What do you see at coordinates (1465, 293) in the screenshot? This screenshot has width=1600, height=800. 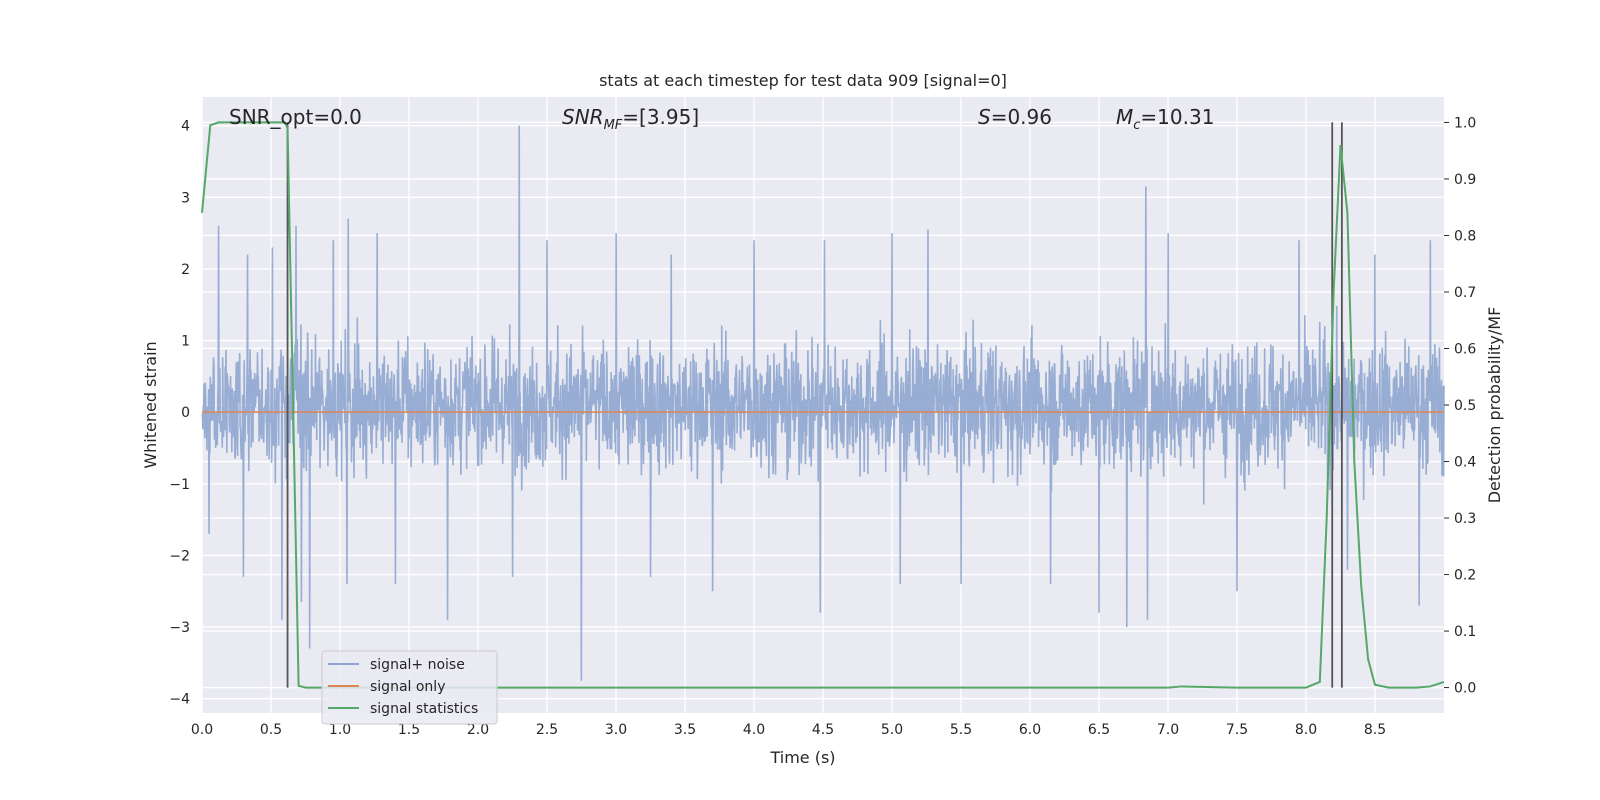 I see `y-right-tick-label: 0.7` at bounding box center [1465, 293].